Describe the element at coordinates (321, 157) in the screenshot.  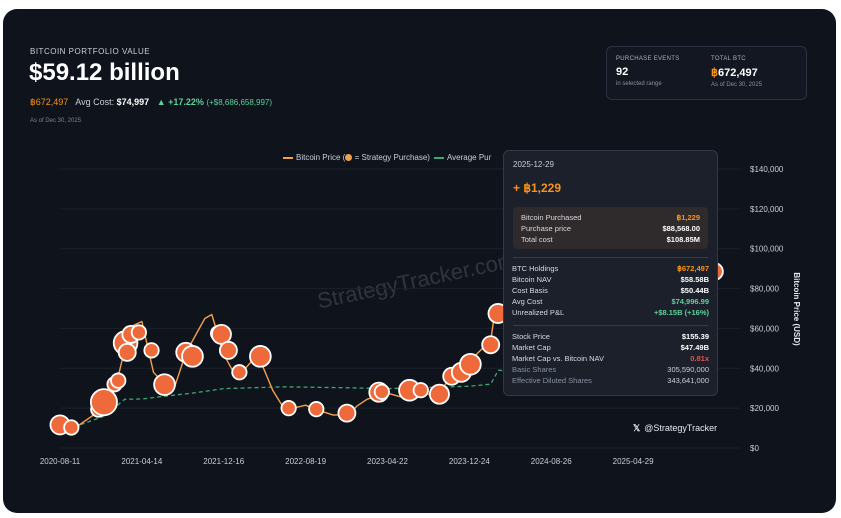
I see `legend-price-label: Bitcoin Price (` at that location.